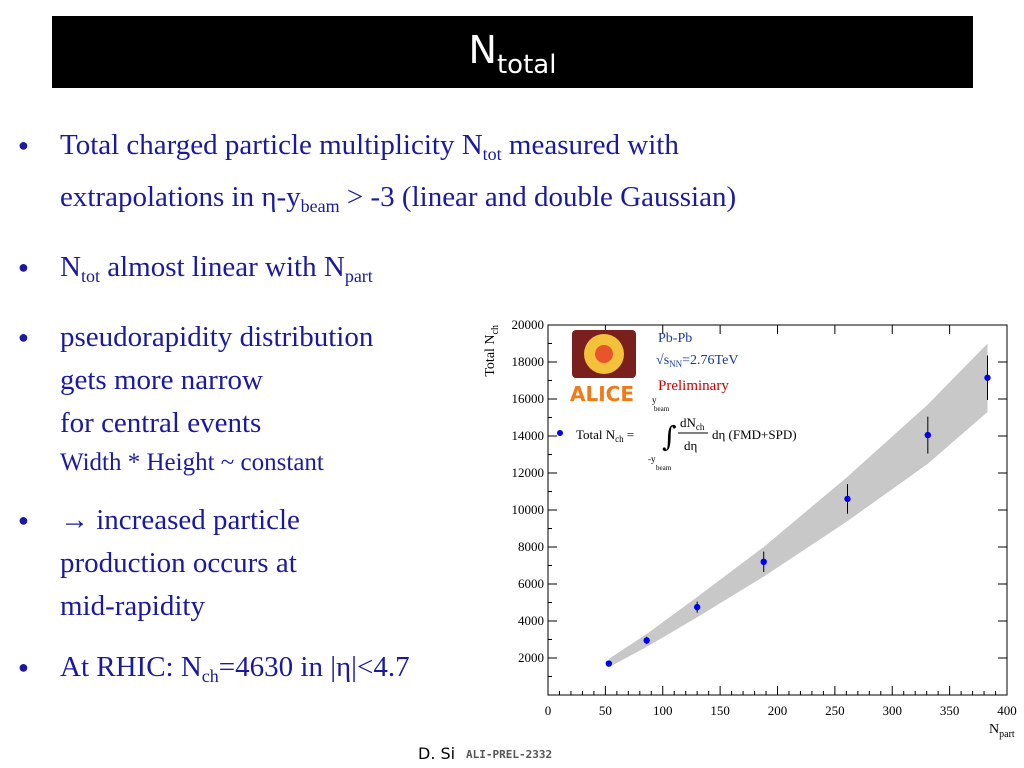 The image size is (1024, 768). What do you see at coordinates (222, 267) in the screenshot?
I see `bullet-2-text-b: almost linear with N` at bounding box center [222, 267].